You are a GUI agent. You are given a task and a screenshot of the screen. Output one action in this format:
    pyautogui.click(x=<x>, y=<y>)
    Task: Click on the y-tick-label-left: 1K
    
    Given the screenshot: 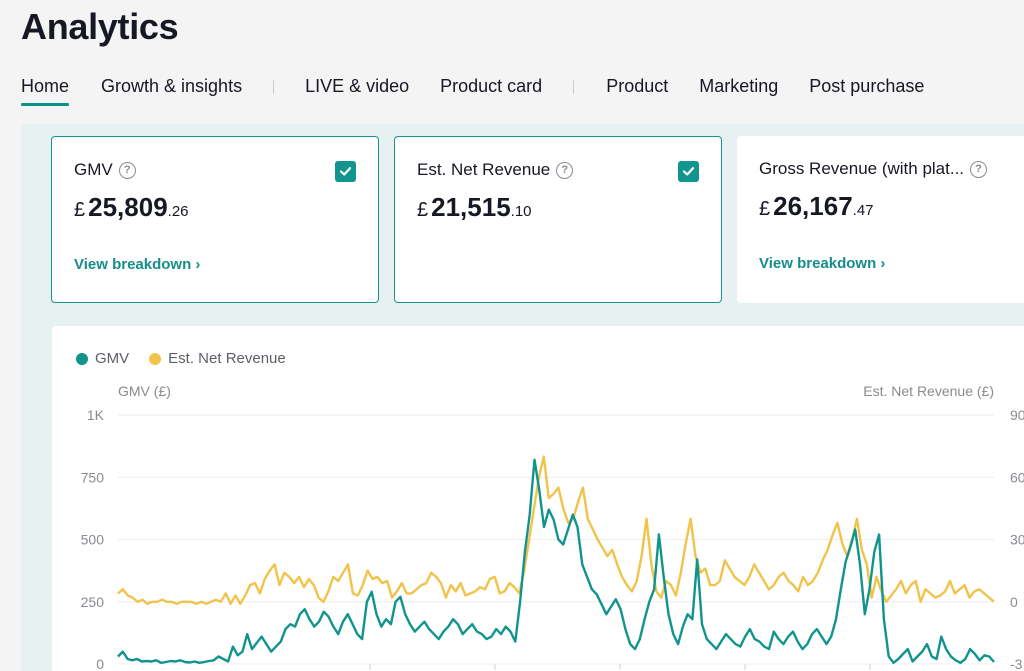 What is the action you would take?
    pyautogui.click(x=96, y=415)
    